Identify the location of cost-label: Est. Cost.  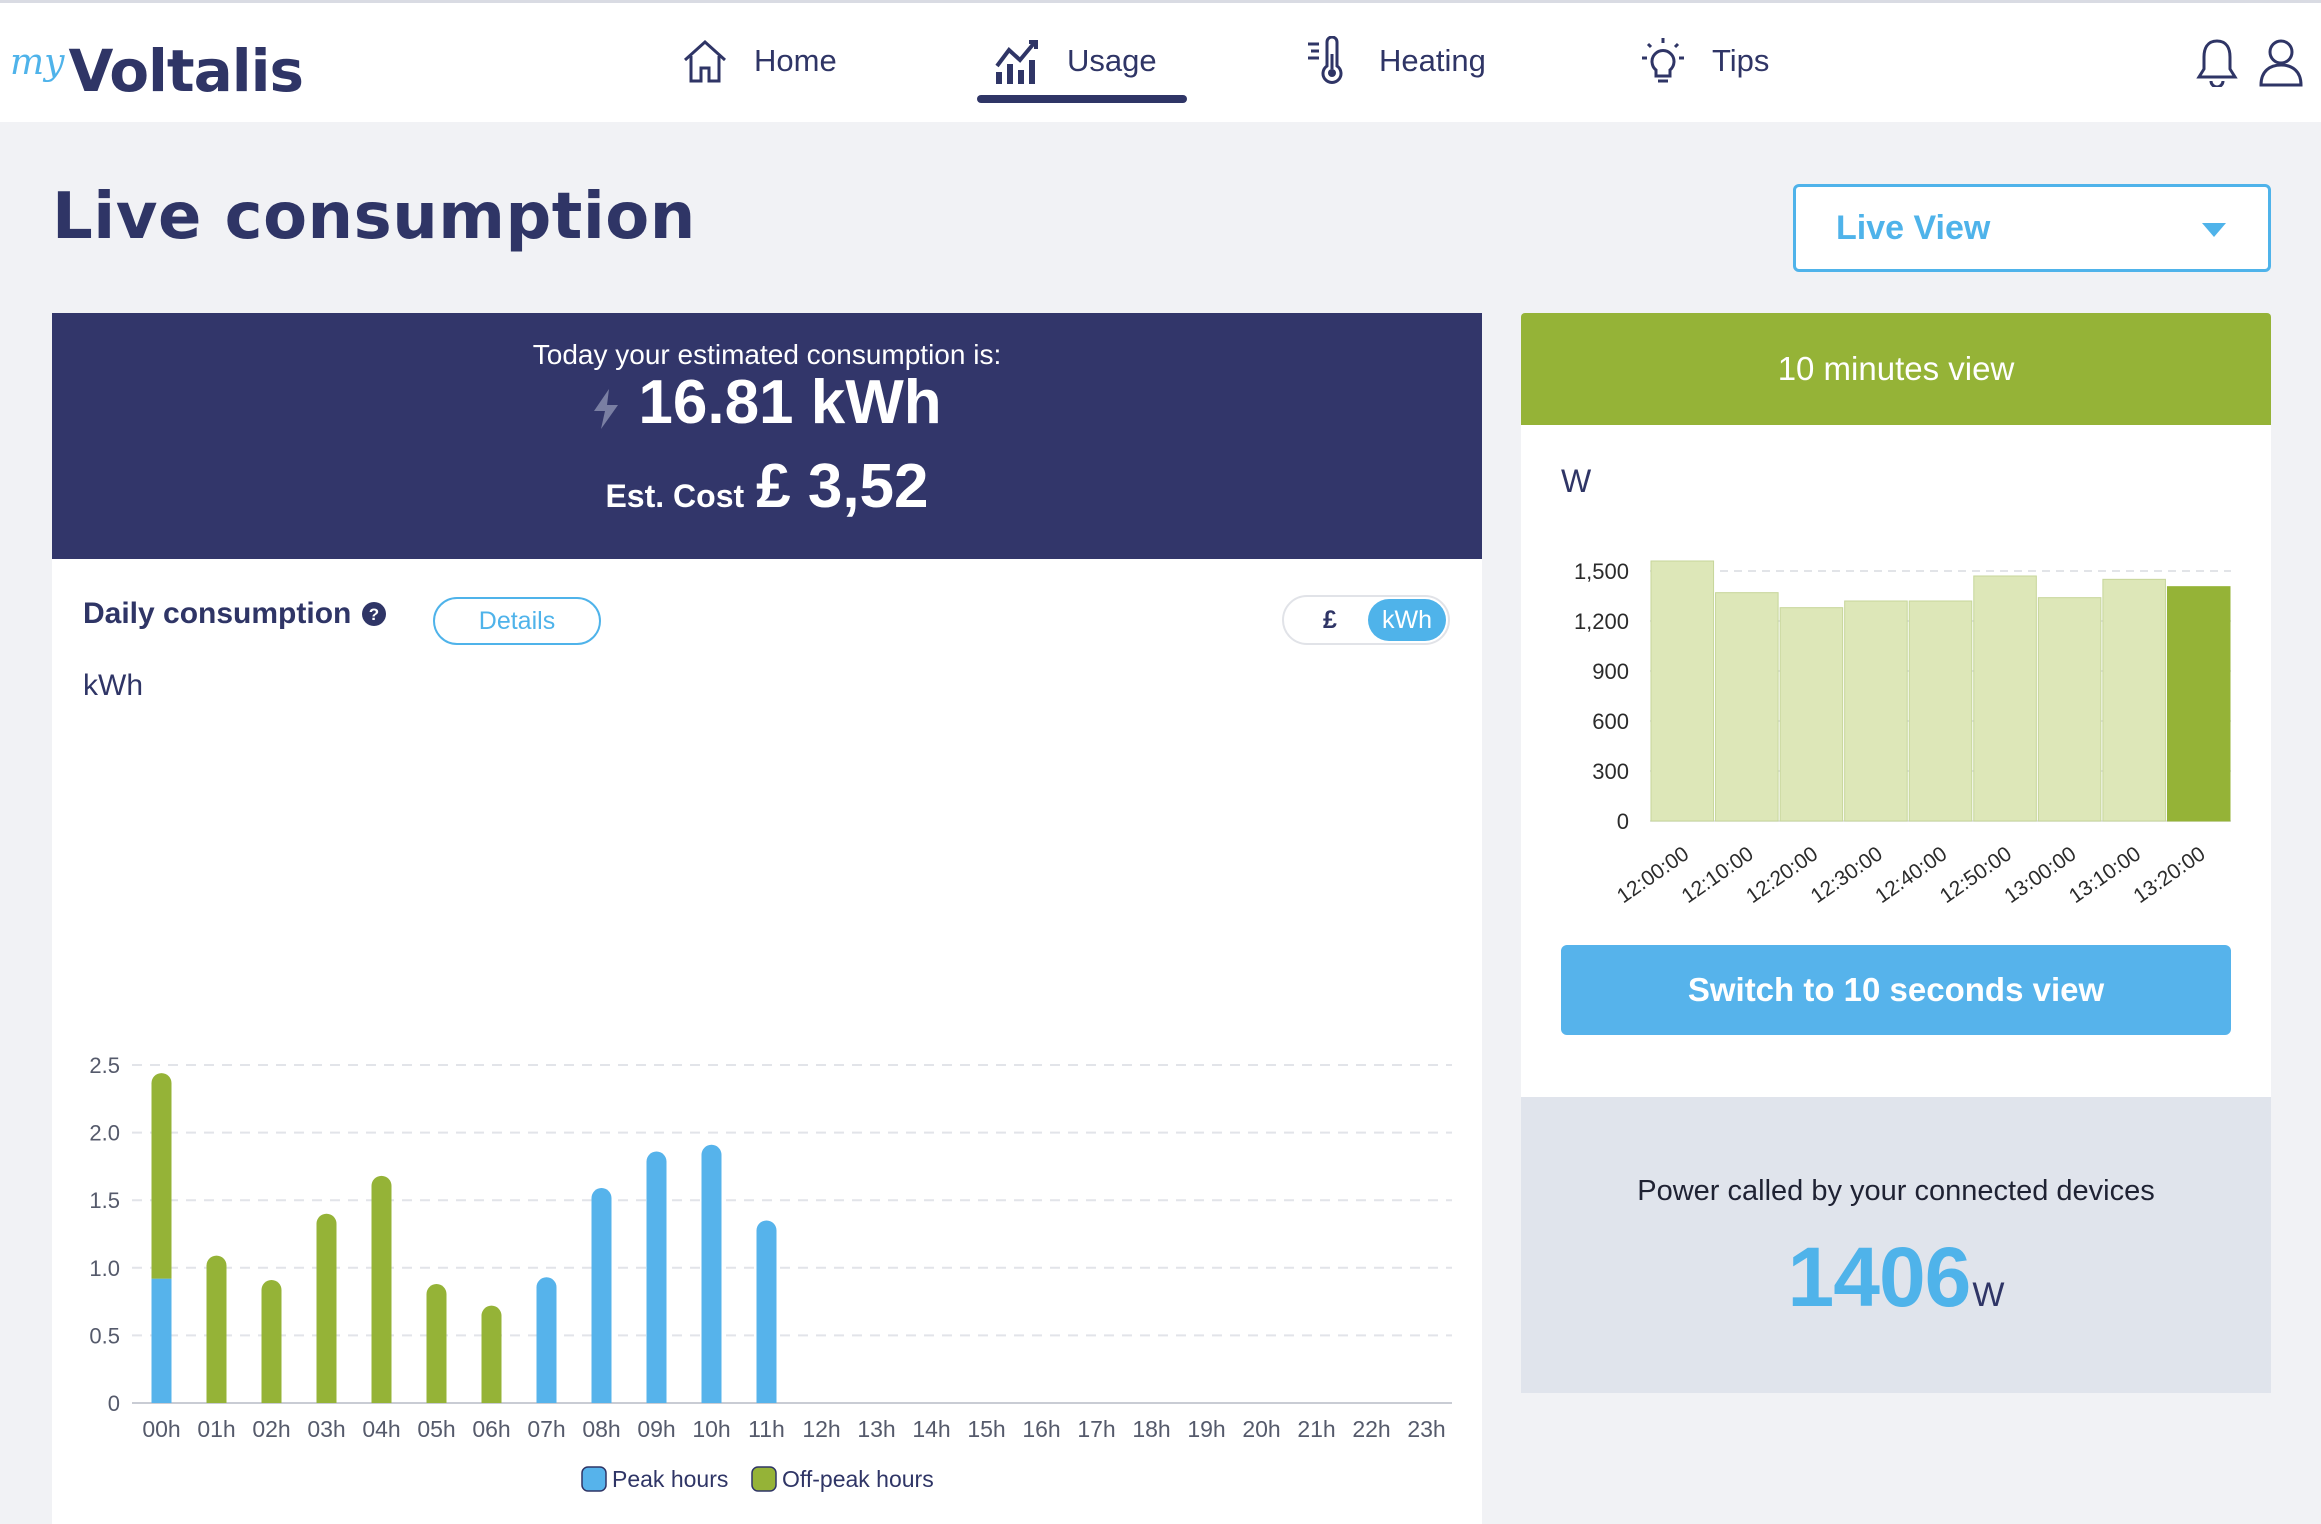
(675, 496).